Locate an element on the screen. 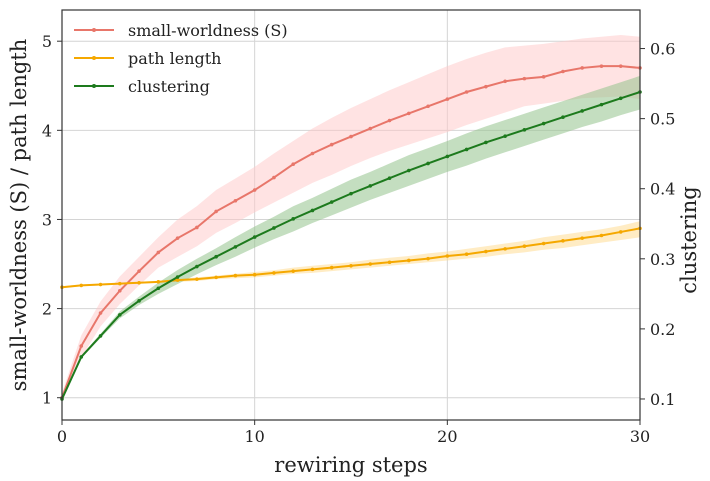 The image size is (710, 481). legend-label: clustering is located at coordinates (169, 86).